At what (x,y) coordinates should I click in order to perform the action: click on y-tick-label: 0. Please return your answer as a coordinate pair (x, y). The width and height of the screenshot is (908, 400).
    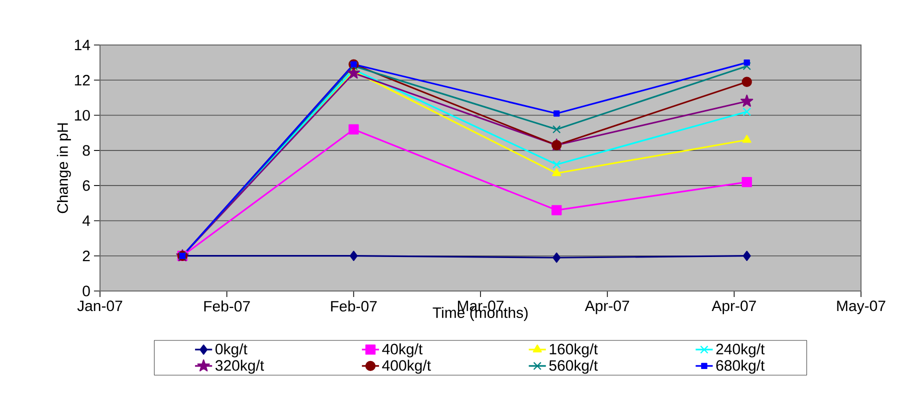
    Looking at the image, I should click on (86, 291).